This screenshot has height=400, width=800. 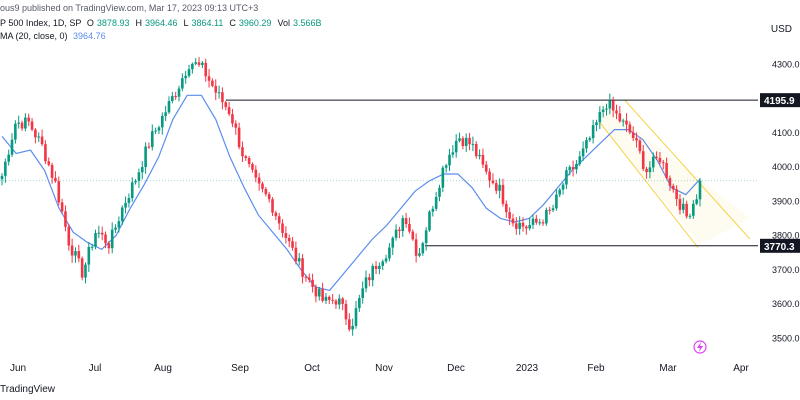 I want to click on flash-icon, so click(x=700, y=347).